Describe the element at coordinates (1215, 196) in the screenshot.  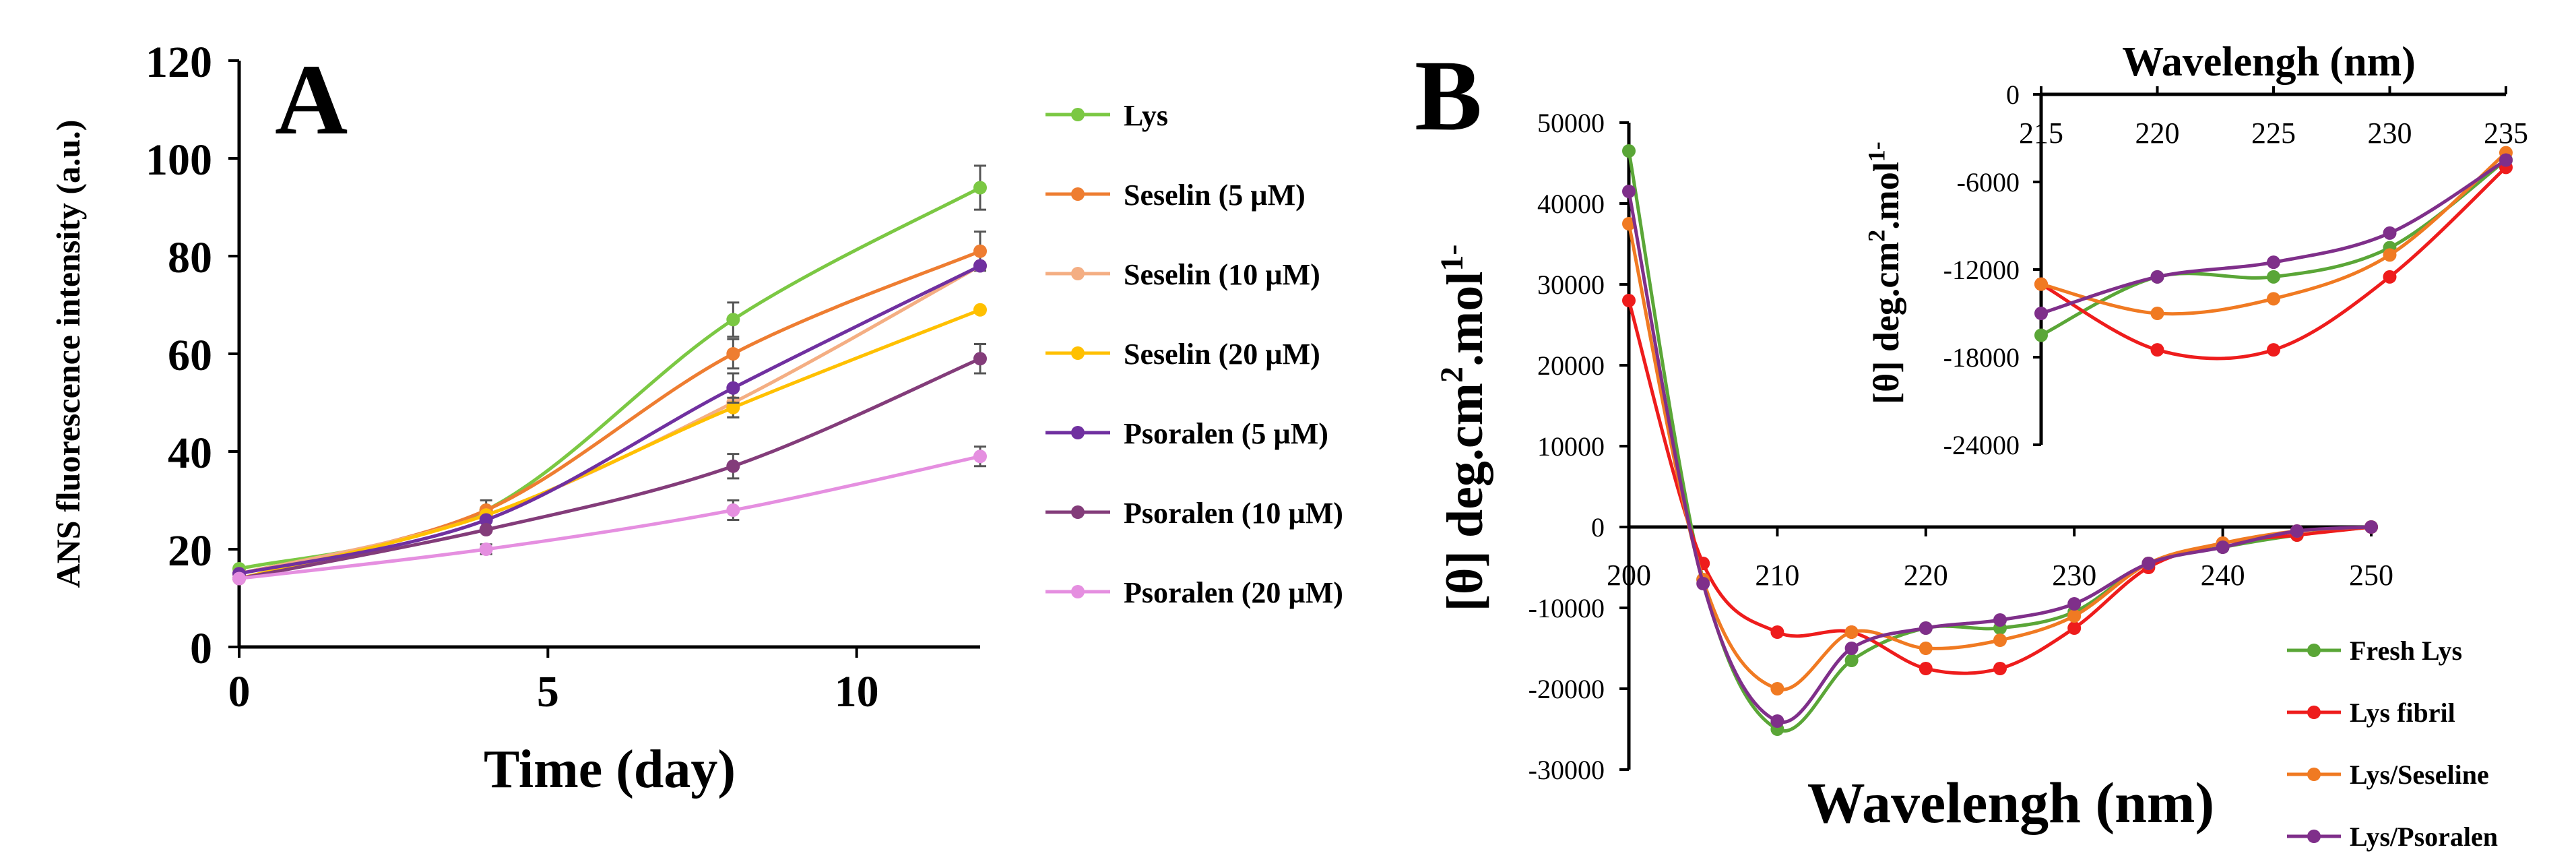
I see `legend-entry: Seselin (5 µM)` at that location.